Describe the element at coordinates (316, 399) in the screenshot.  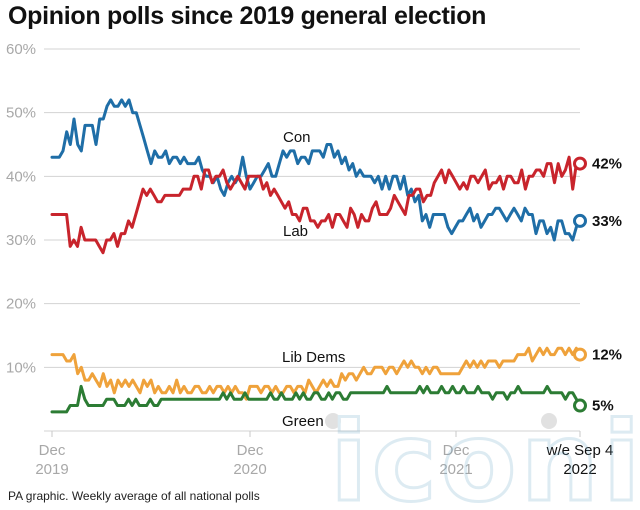
I see `series-line-green` at that location.